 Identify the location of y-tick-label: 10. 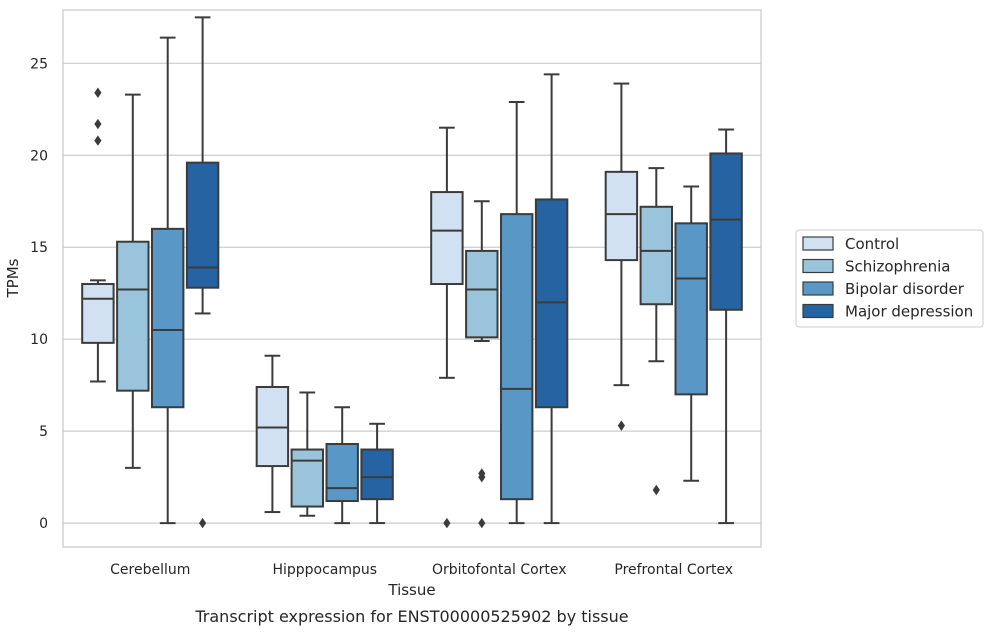
(39, 340).